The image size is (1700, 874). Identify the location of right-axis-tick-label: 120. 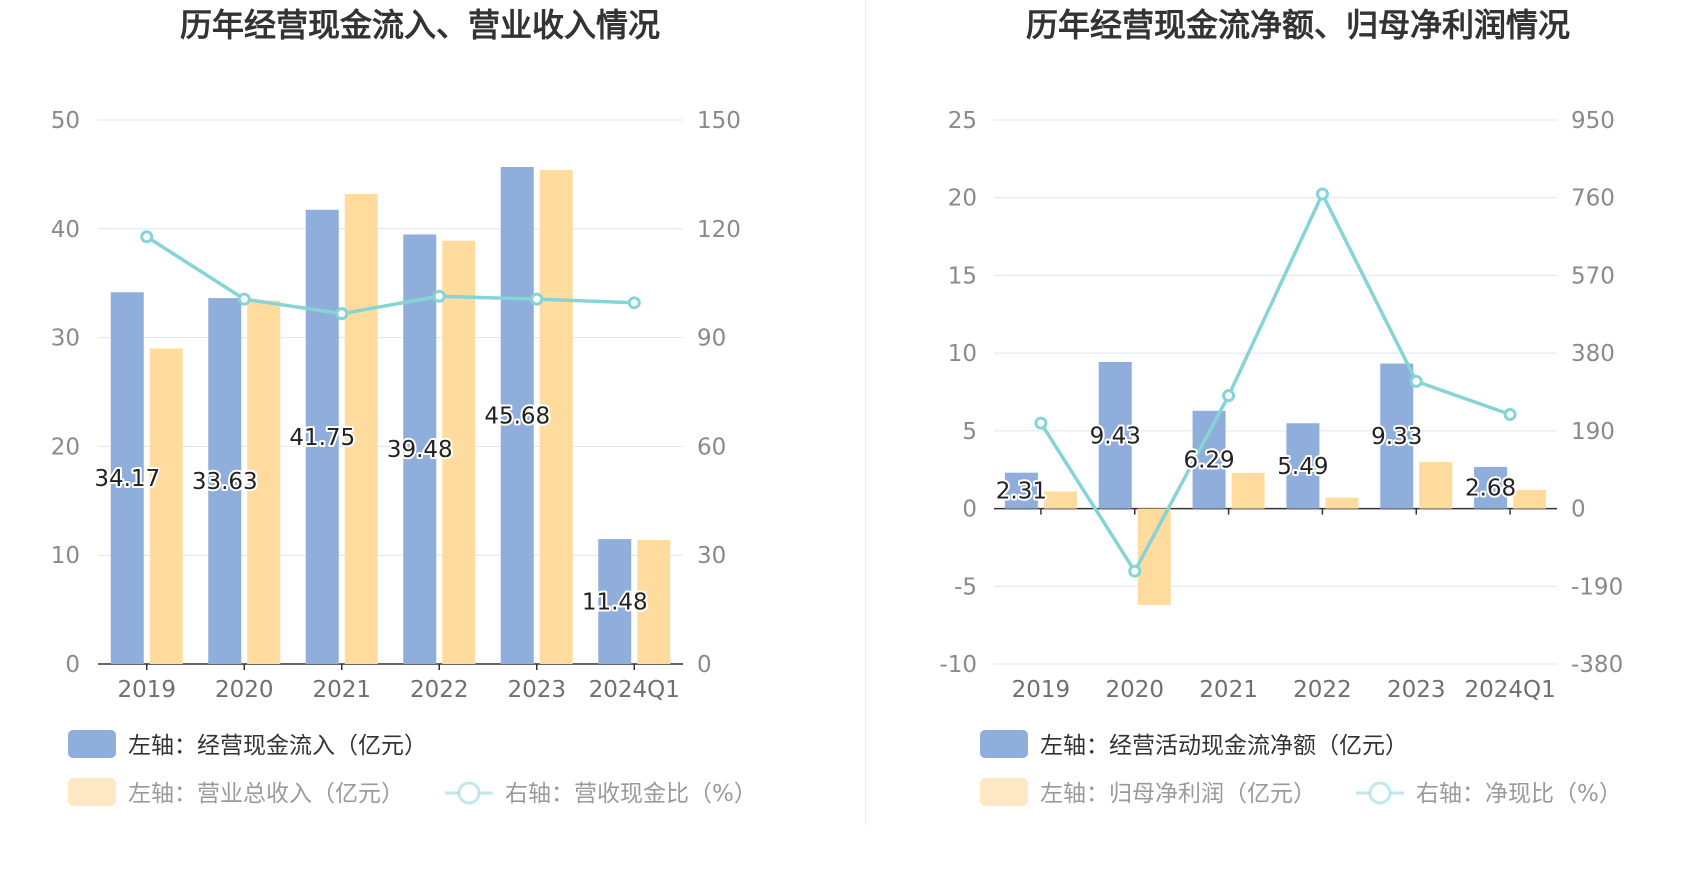
(719, 230).